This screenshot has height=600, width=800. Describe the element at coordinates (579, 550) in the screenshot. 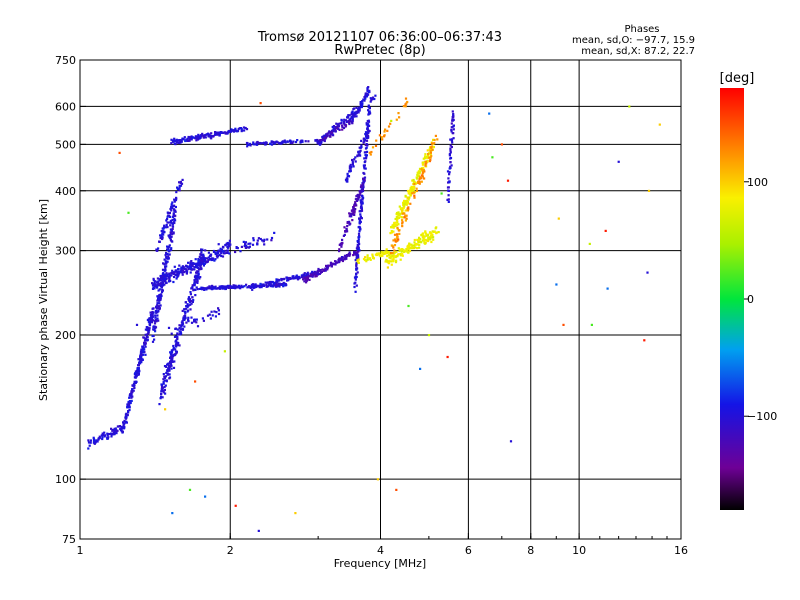

I see `x-tick-label: 10` at that location.